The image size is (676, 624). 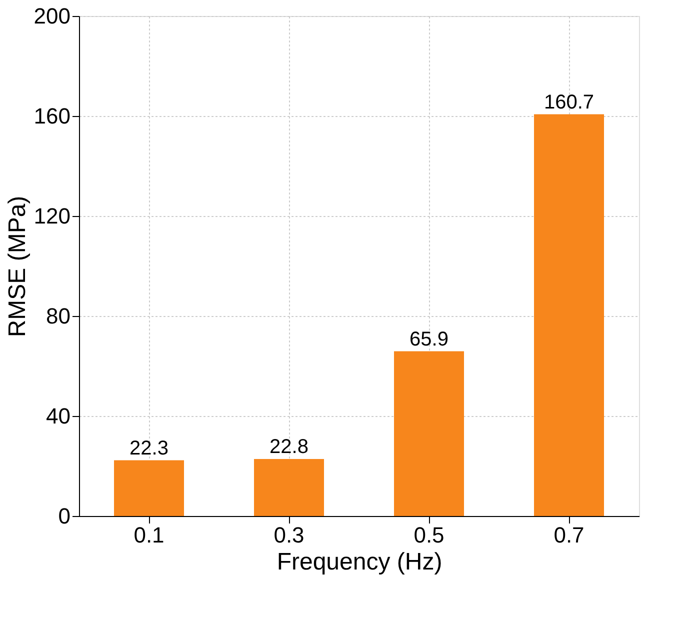 What do you see at coordinates (64, 516) in the screenshot?
I see `y-tick-label: 0` at bounding box center [64, 516].